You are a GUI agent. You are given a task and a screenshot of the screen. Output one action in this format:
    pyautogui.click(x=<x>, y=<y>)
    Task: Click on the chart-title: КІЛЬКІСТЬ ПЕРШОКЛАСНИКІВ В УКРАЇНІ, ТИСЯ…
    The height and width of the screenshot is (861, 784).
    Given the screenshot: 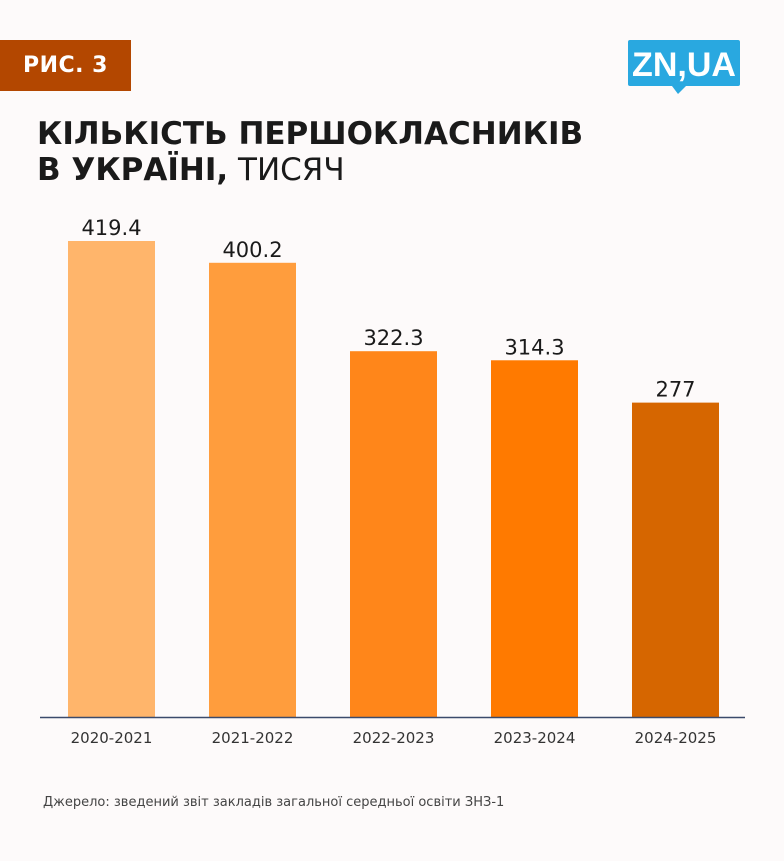 What is the action you would take?
    pyautogui.click(x=310, y=152)
    